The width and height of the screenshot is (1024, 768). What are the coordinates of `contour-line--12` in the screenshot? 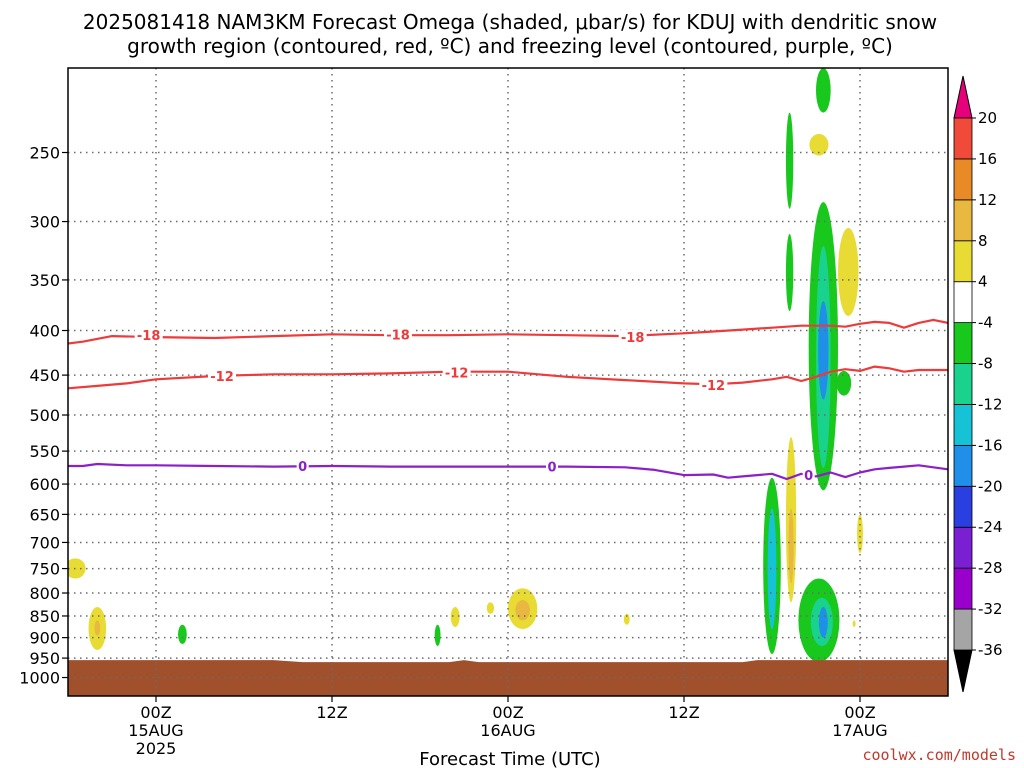 It's located at (508, 377).